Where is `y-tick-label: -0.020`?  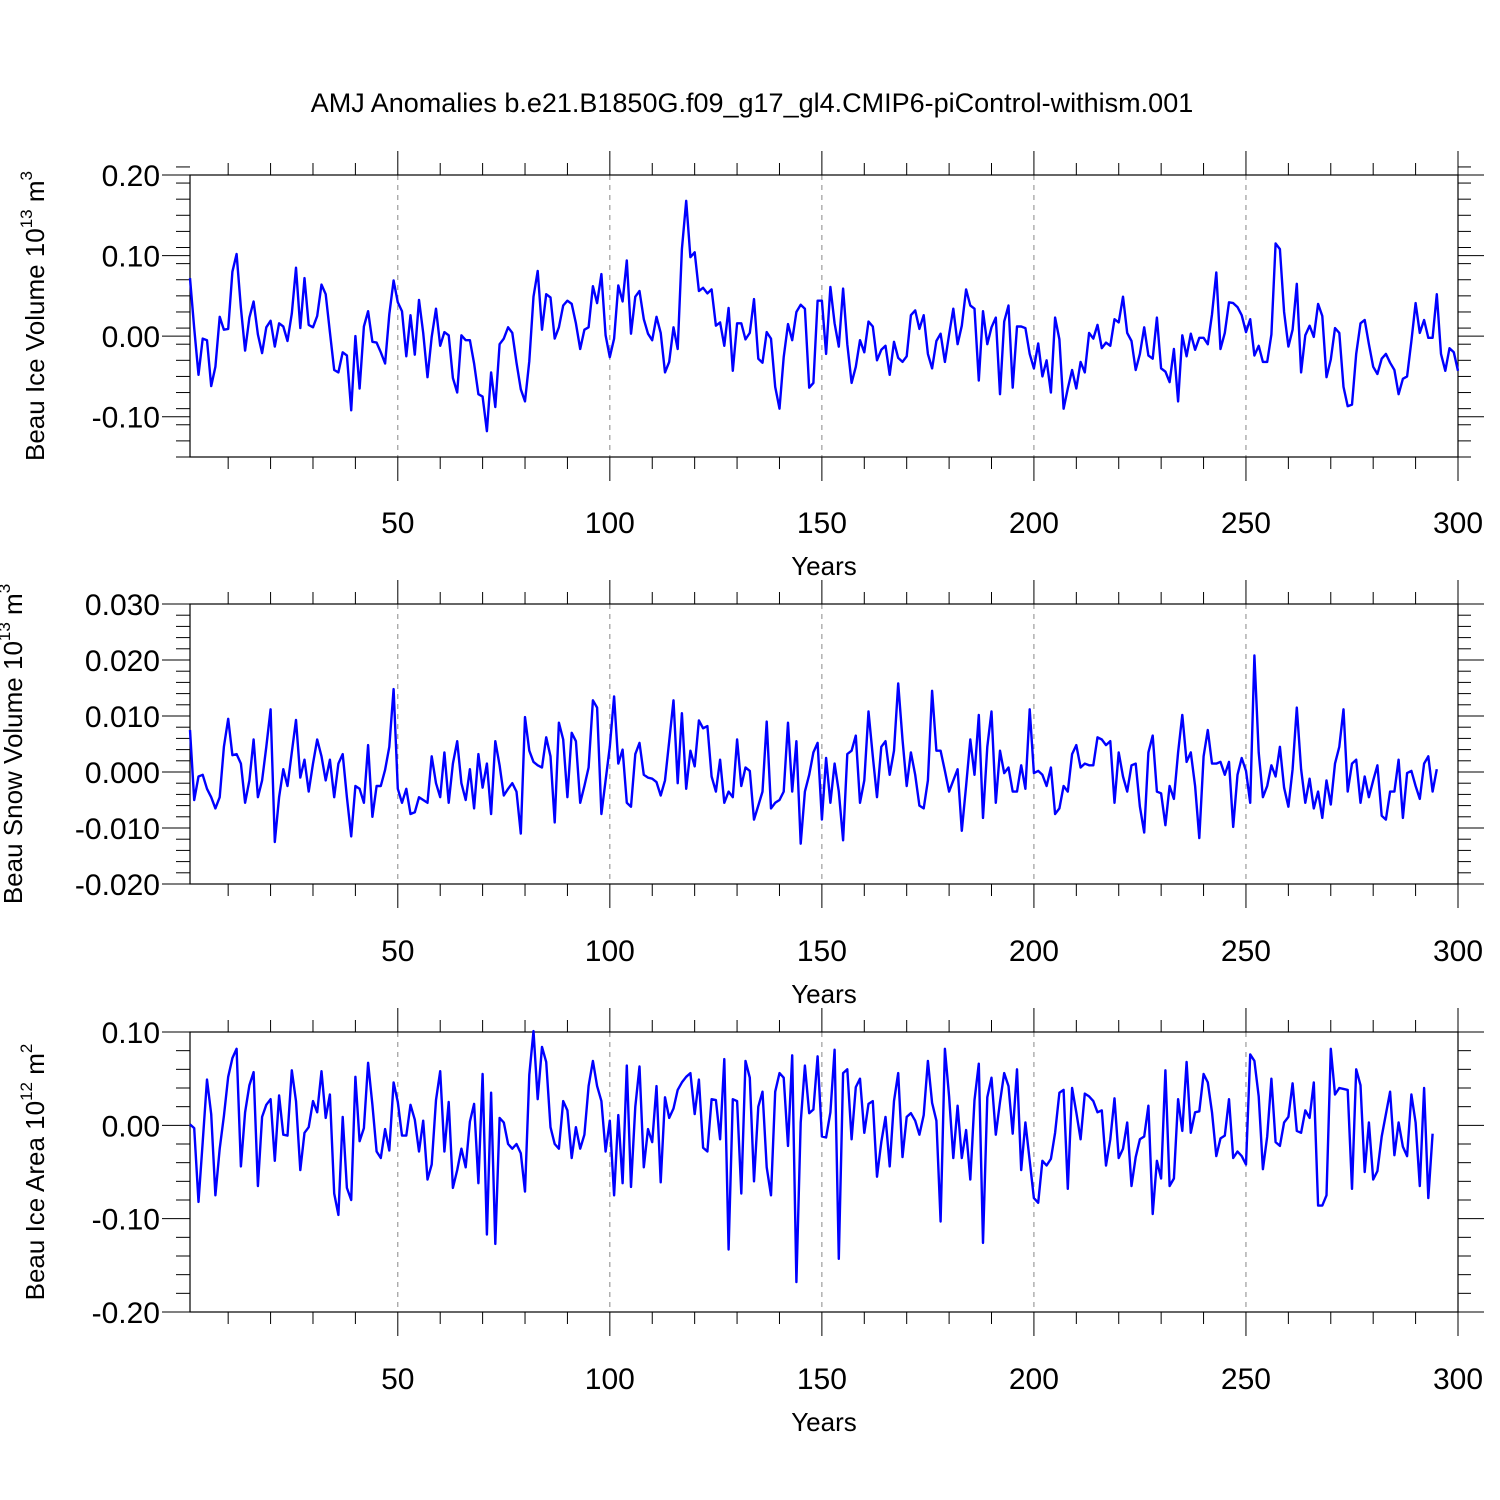
y-tick-label: -0.020 is located at coordinates (117, 885).